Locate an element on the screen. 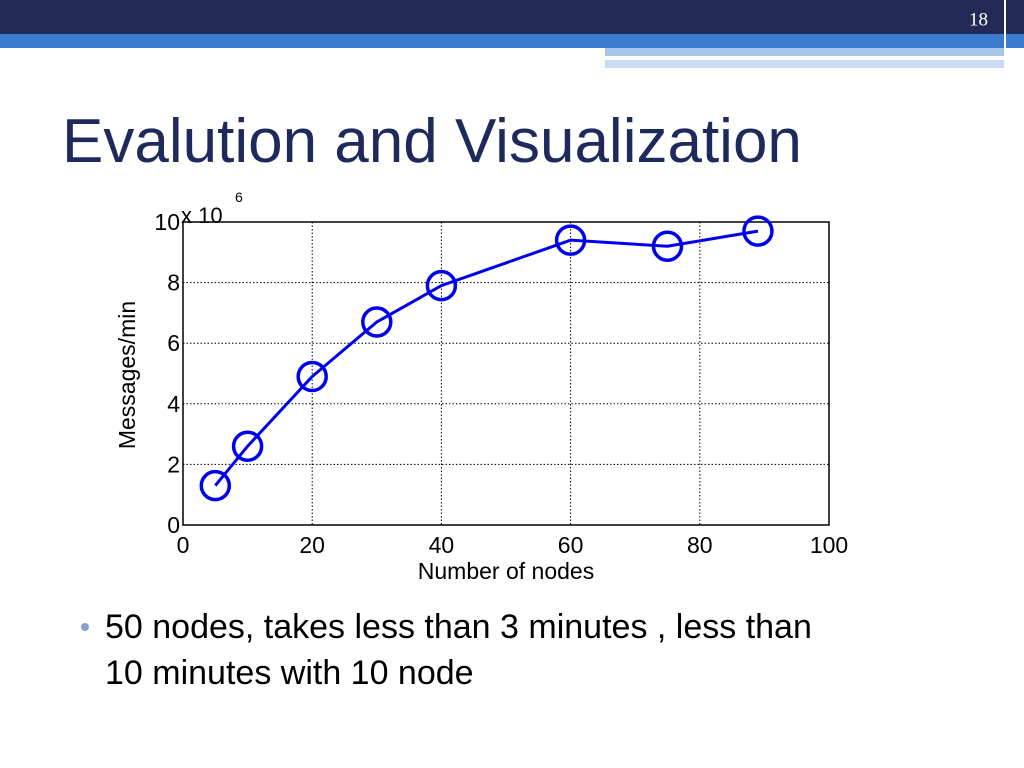  x-axis-label: Number of nodes is located at coordinates (506, 571).